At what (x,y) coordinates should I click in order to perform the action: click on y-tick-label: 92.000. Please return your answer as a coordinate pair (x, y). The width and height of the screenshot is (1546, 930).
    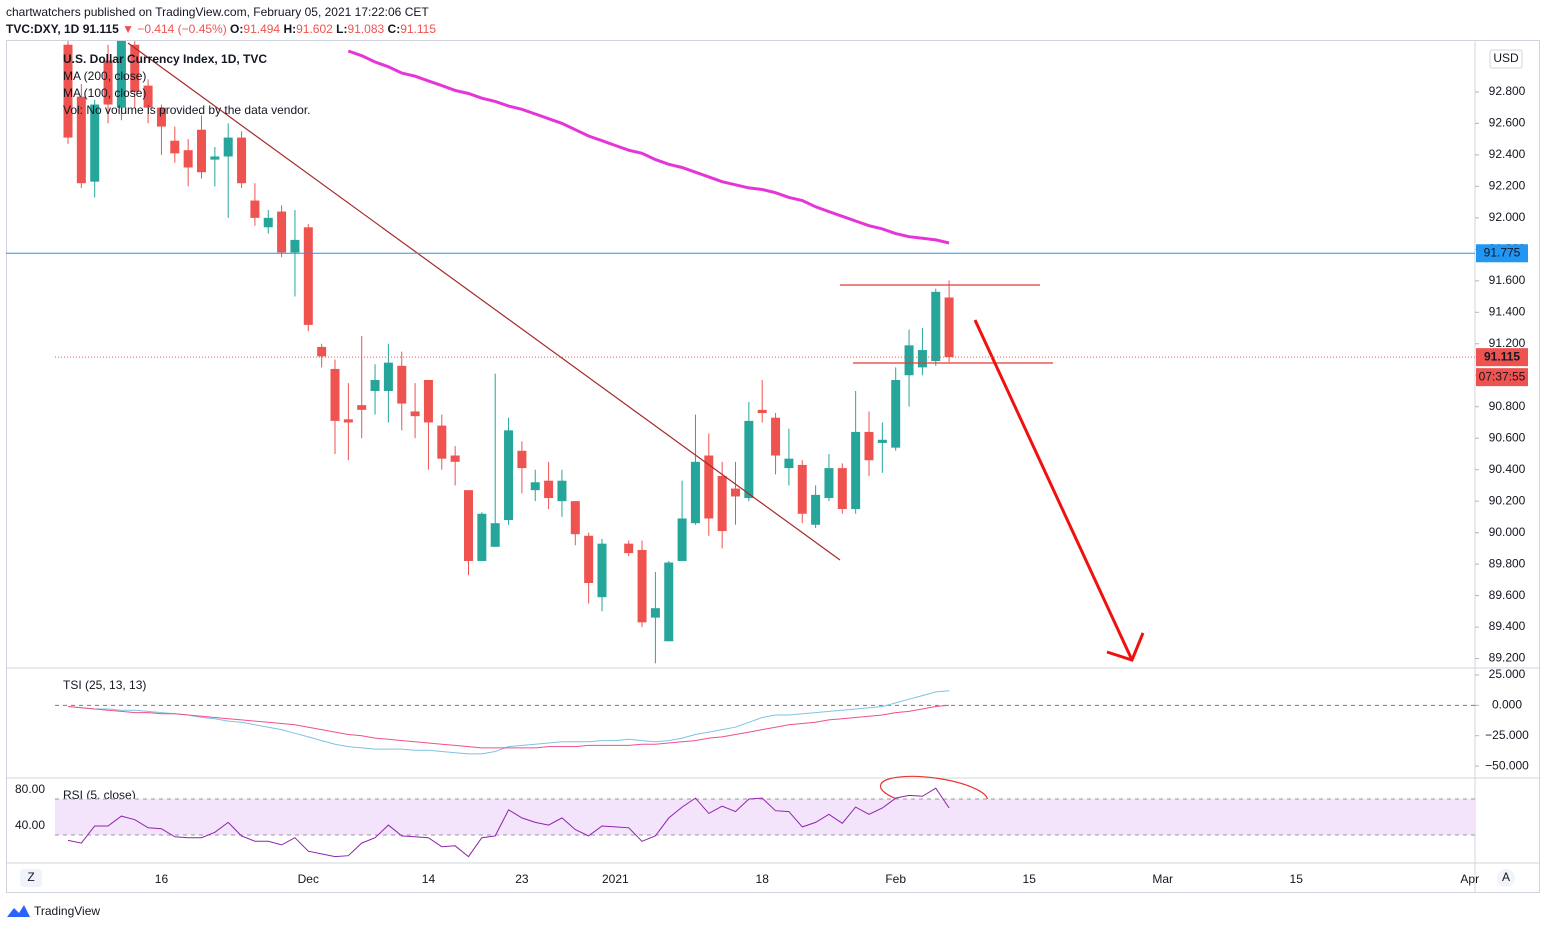
    Looking at the image, I should click on (1507, 217).